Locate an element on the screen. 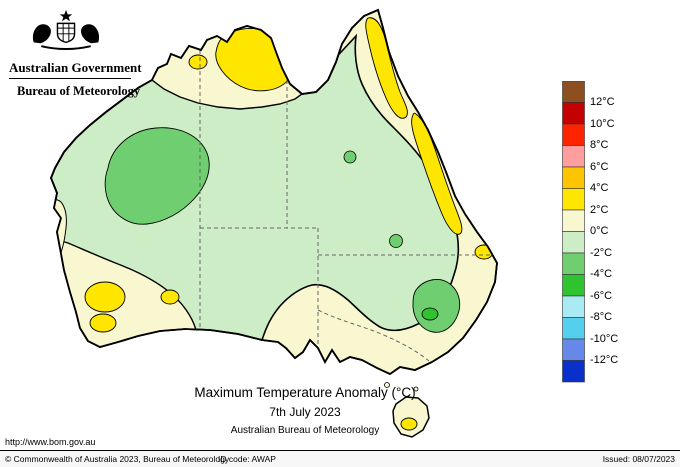  legend-swatch-gt12 is located at coordinates (573, 92).